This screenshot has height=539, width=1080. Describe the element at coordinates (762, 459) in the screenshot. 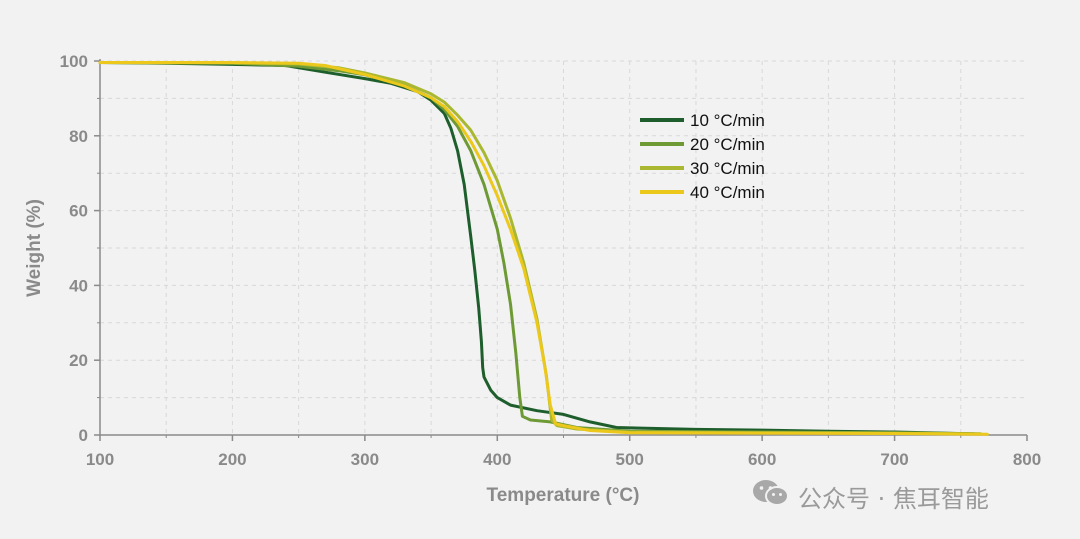

I see `x-tick-label: 600` at that location.